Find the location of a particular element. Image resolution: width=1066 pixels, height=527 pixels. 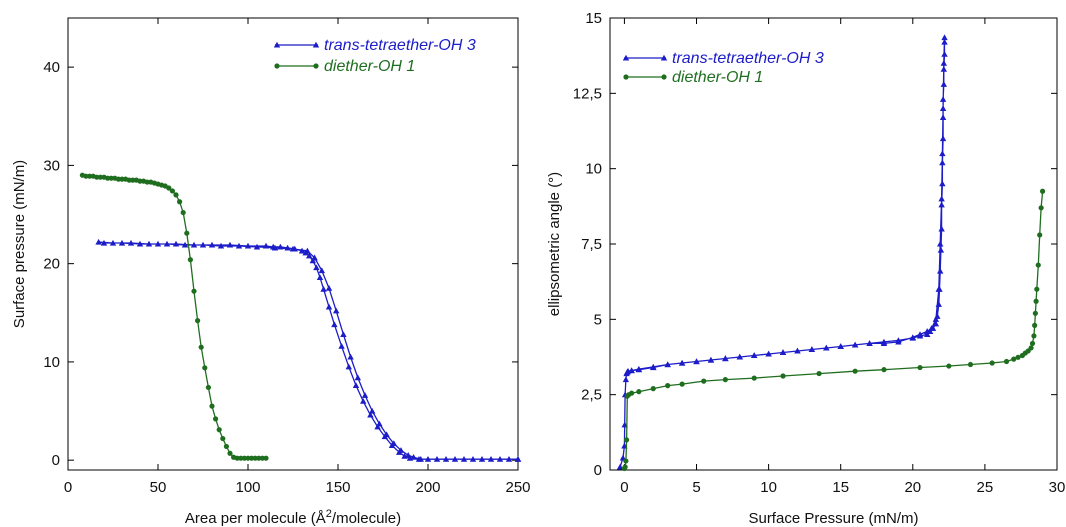

x-tick-label: 15 is located at coordinates (840, 487).